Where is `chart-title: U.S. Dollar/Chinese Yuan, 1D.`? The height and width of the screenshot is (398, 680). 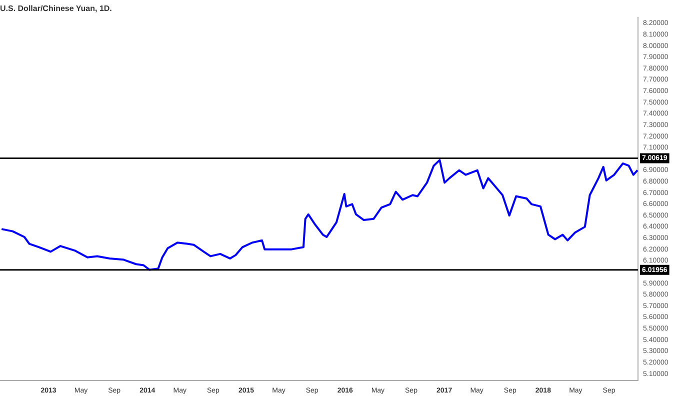
chart-title: U.S. Dollar/Chinese Yuan, 1D. is located at coordinates (56, 9).